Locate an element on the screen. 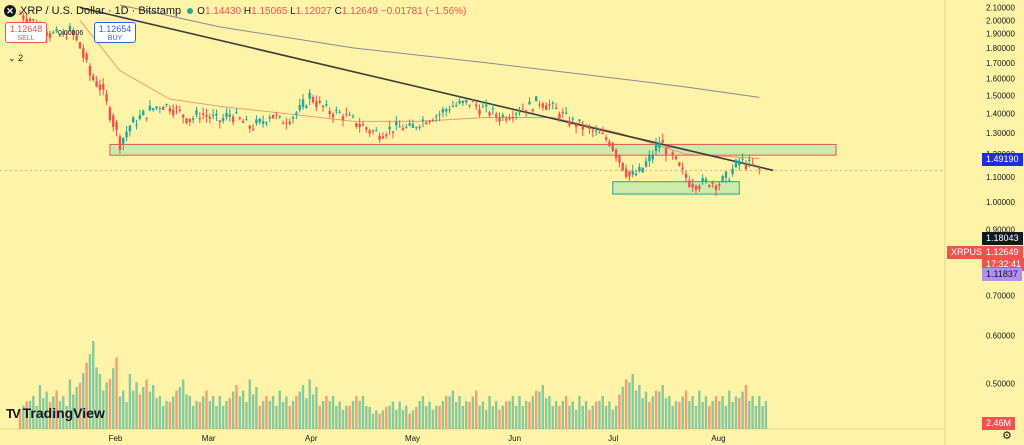 The width and height of the screenshot is (1024, 445). tradingview-logo: TV TradingView is located at coordinates (55, 413).